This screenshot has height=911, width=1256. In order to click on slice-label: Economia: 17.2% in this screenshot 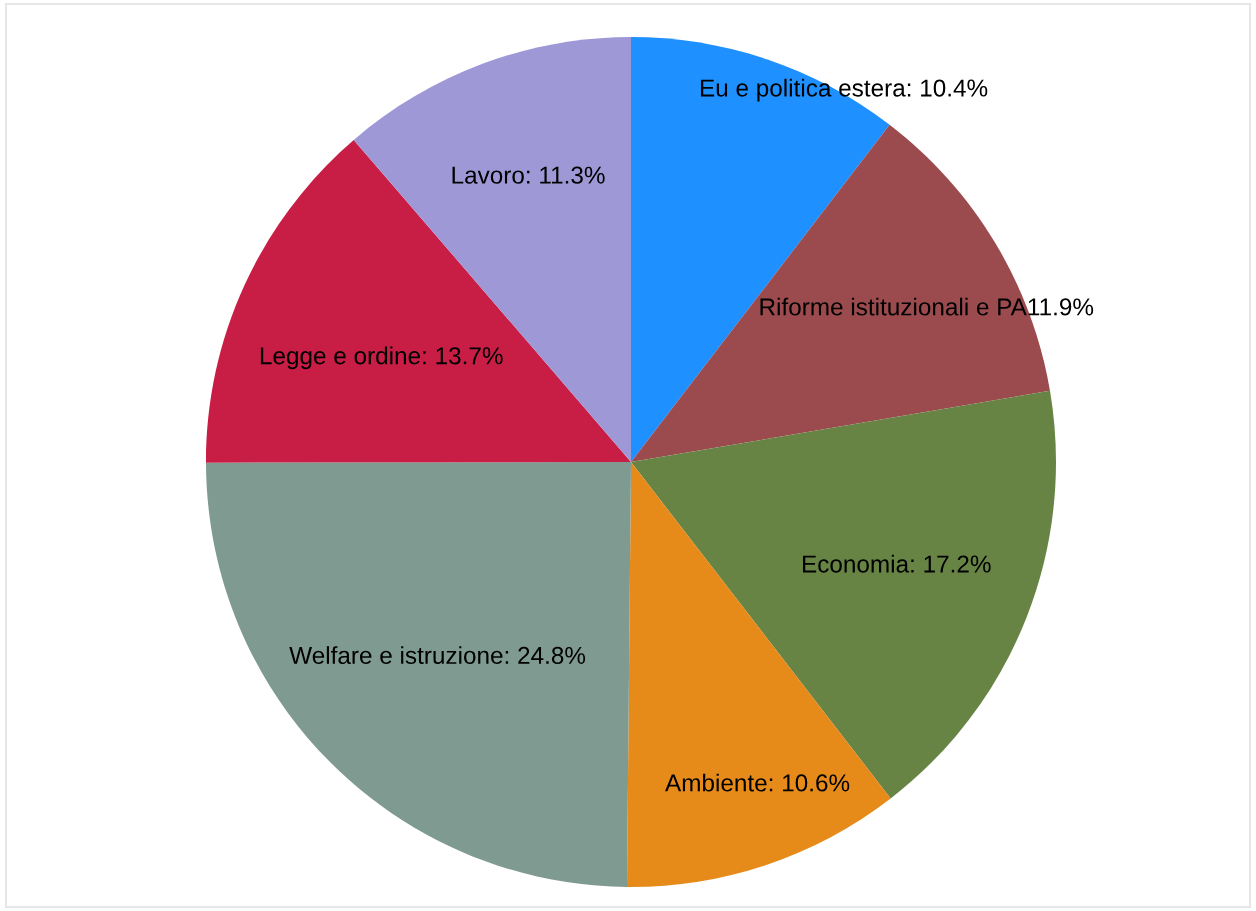, I will do `click(896, 563)`.